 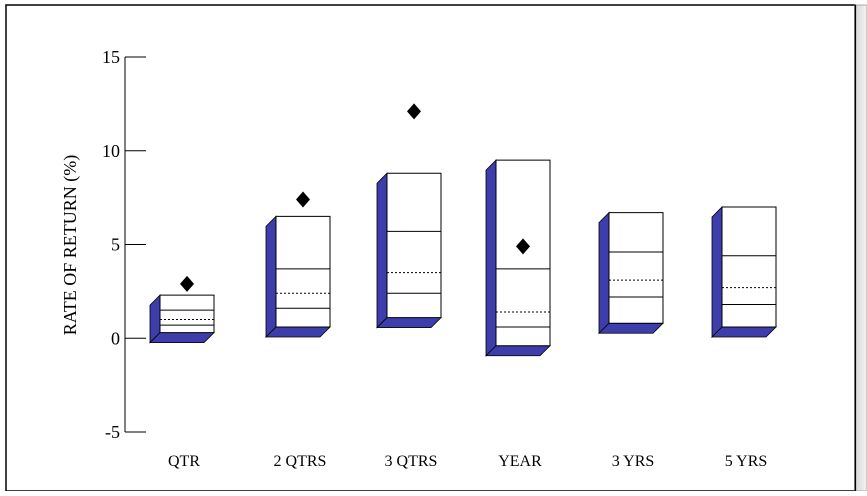 What do you see at coordinates (746, 461) in the screenshot?
I see `x-tick-label: 5 YRS` at bounding box center [746, 461].